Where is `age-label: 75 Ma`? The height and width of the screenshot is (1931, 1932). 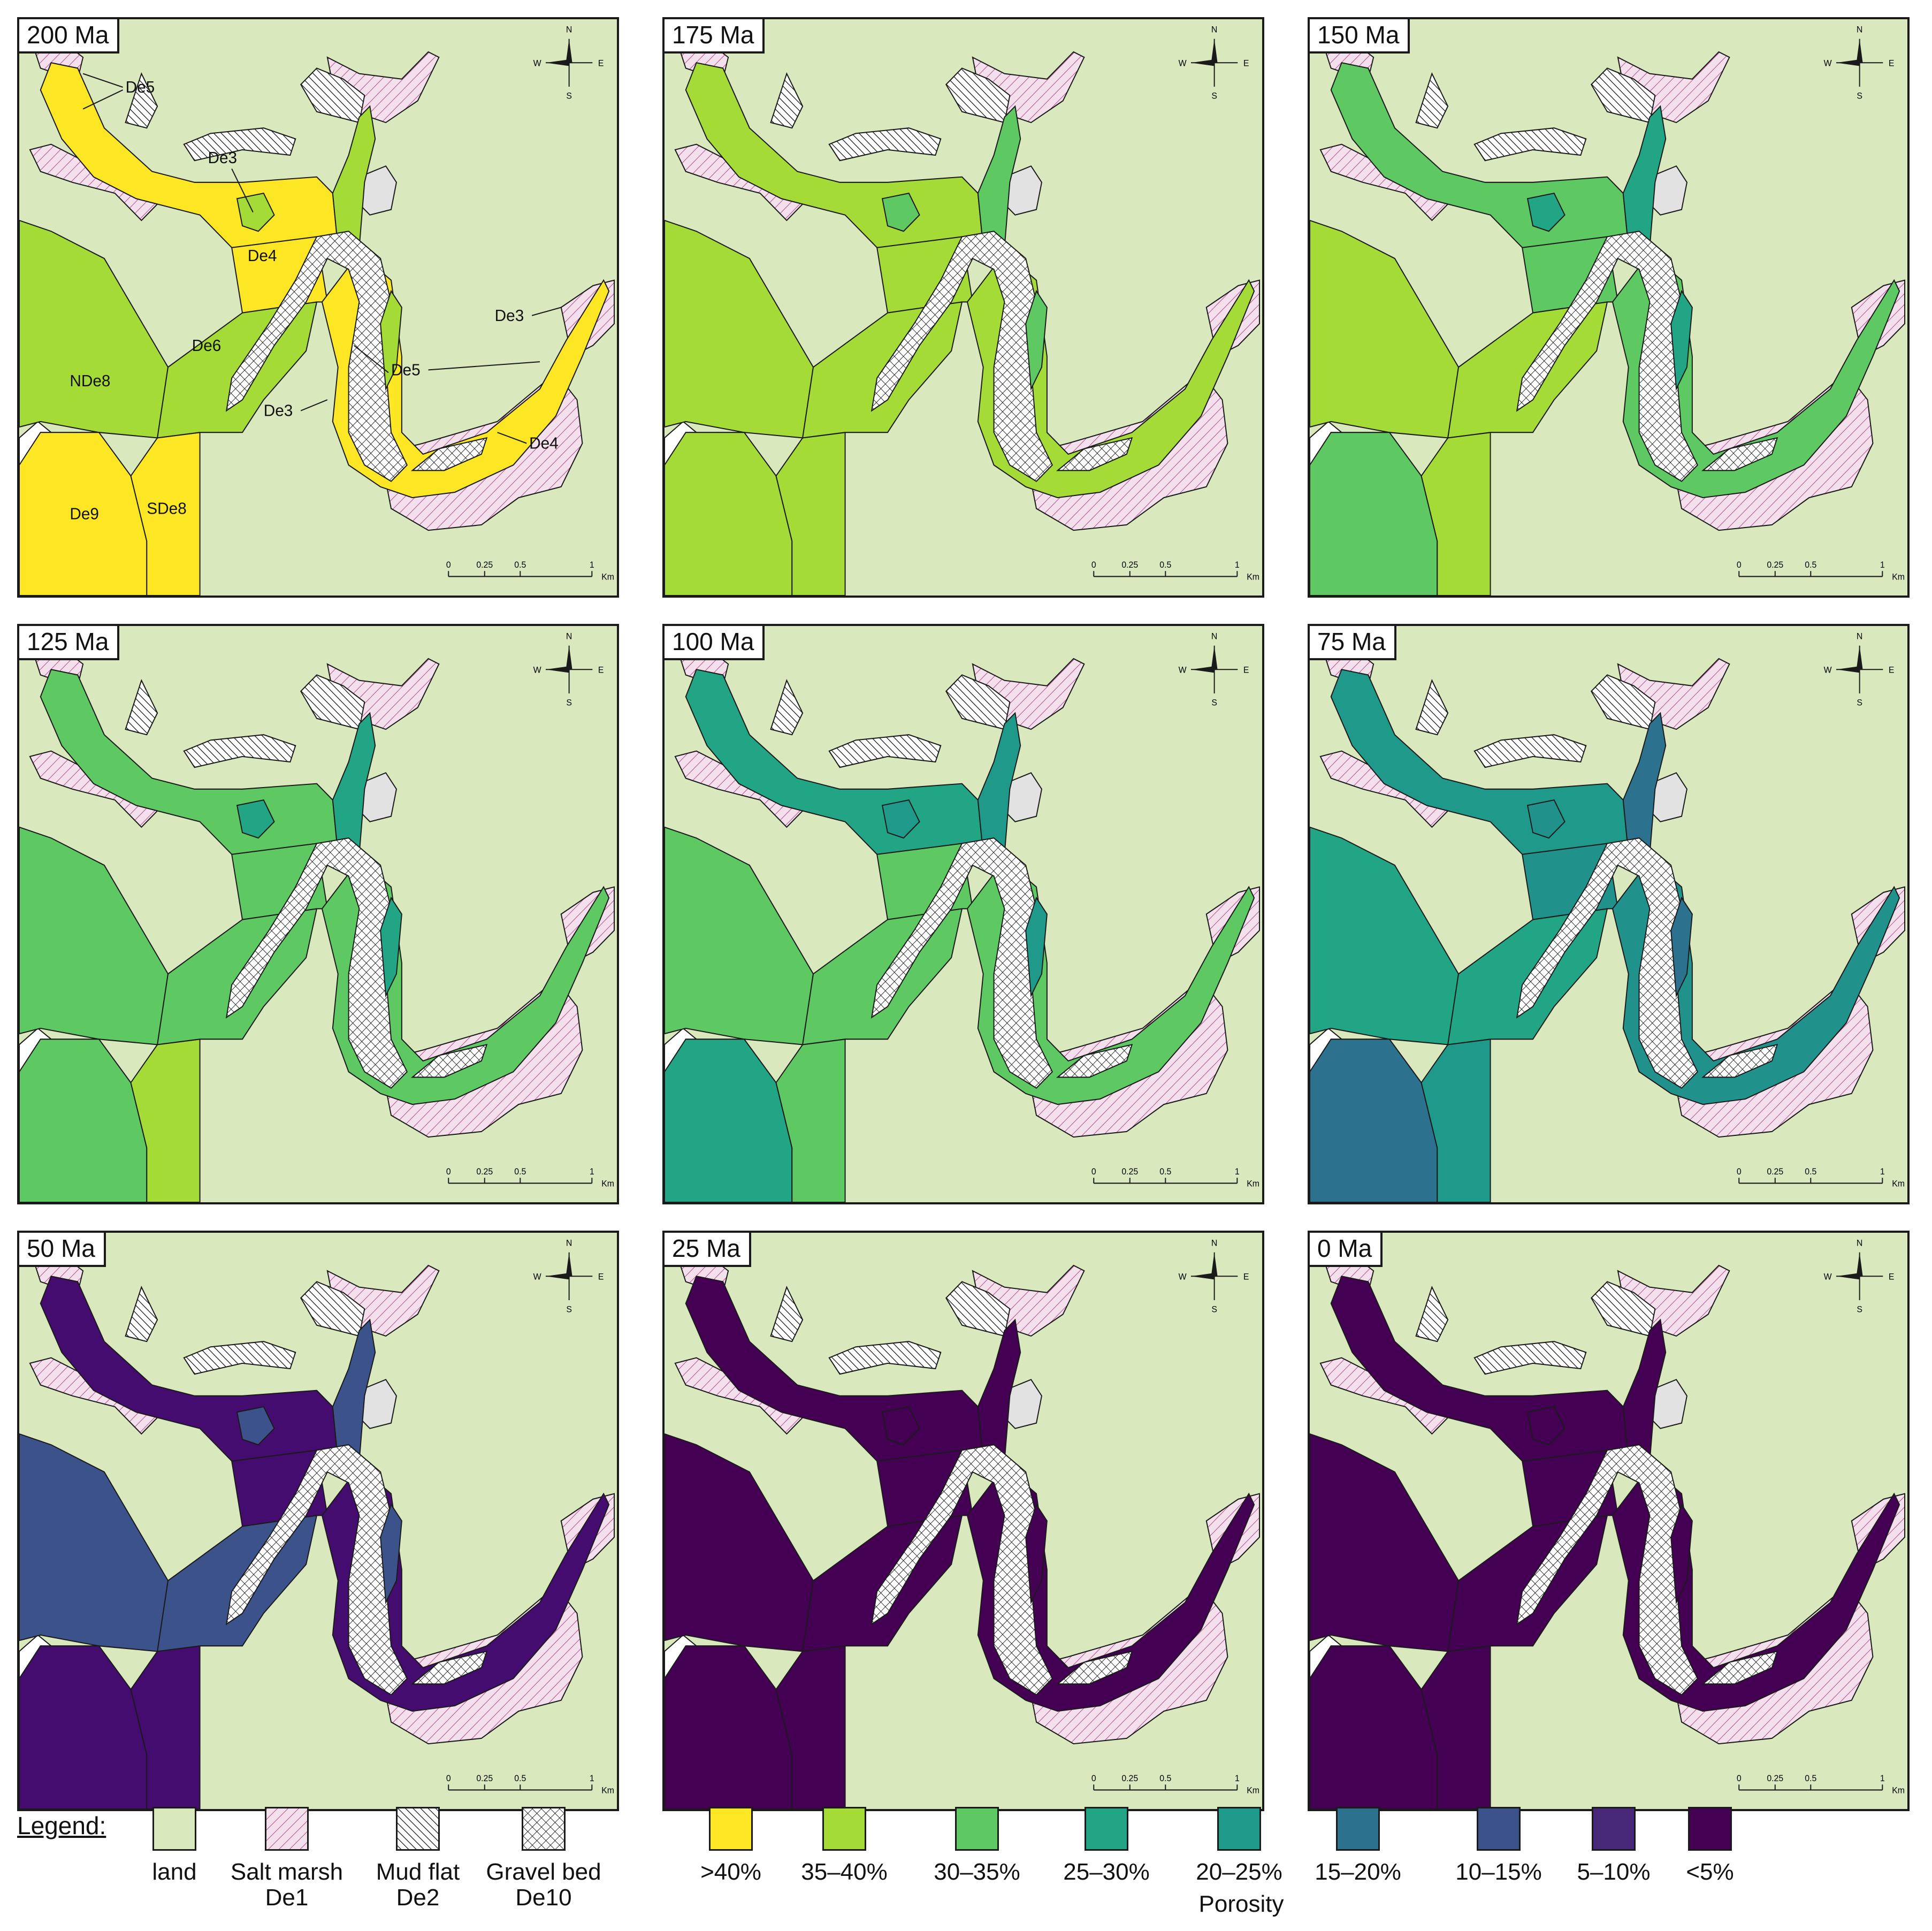 age-label: 75 Ma is located at coordinates (1353, 643).